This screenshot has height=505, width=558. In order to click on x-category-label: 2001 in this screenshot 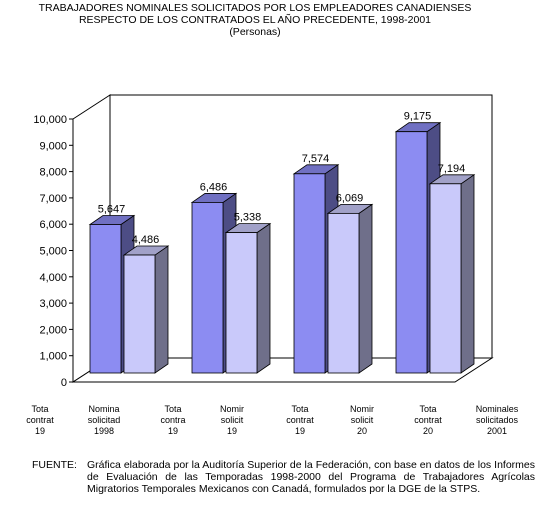, I will do `click(497, 431)`.